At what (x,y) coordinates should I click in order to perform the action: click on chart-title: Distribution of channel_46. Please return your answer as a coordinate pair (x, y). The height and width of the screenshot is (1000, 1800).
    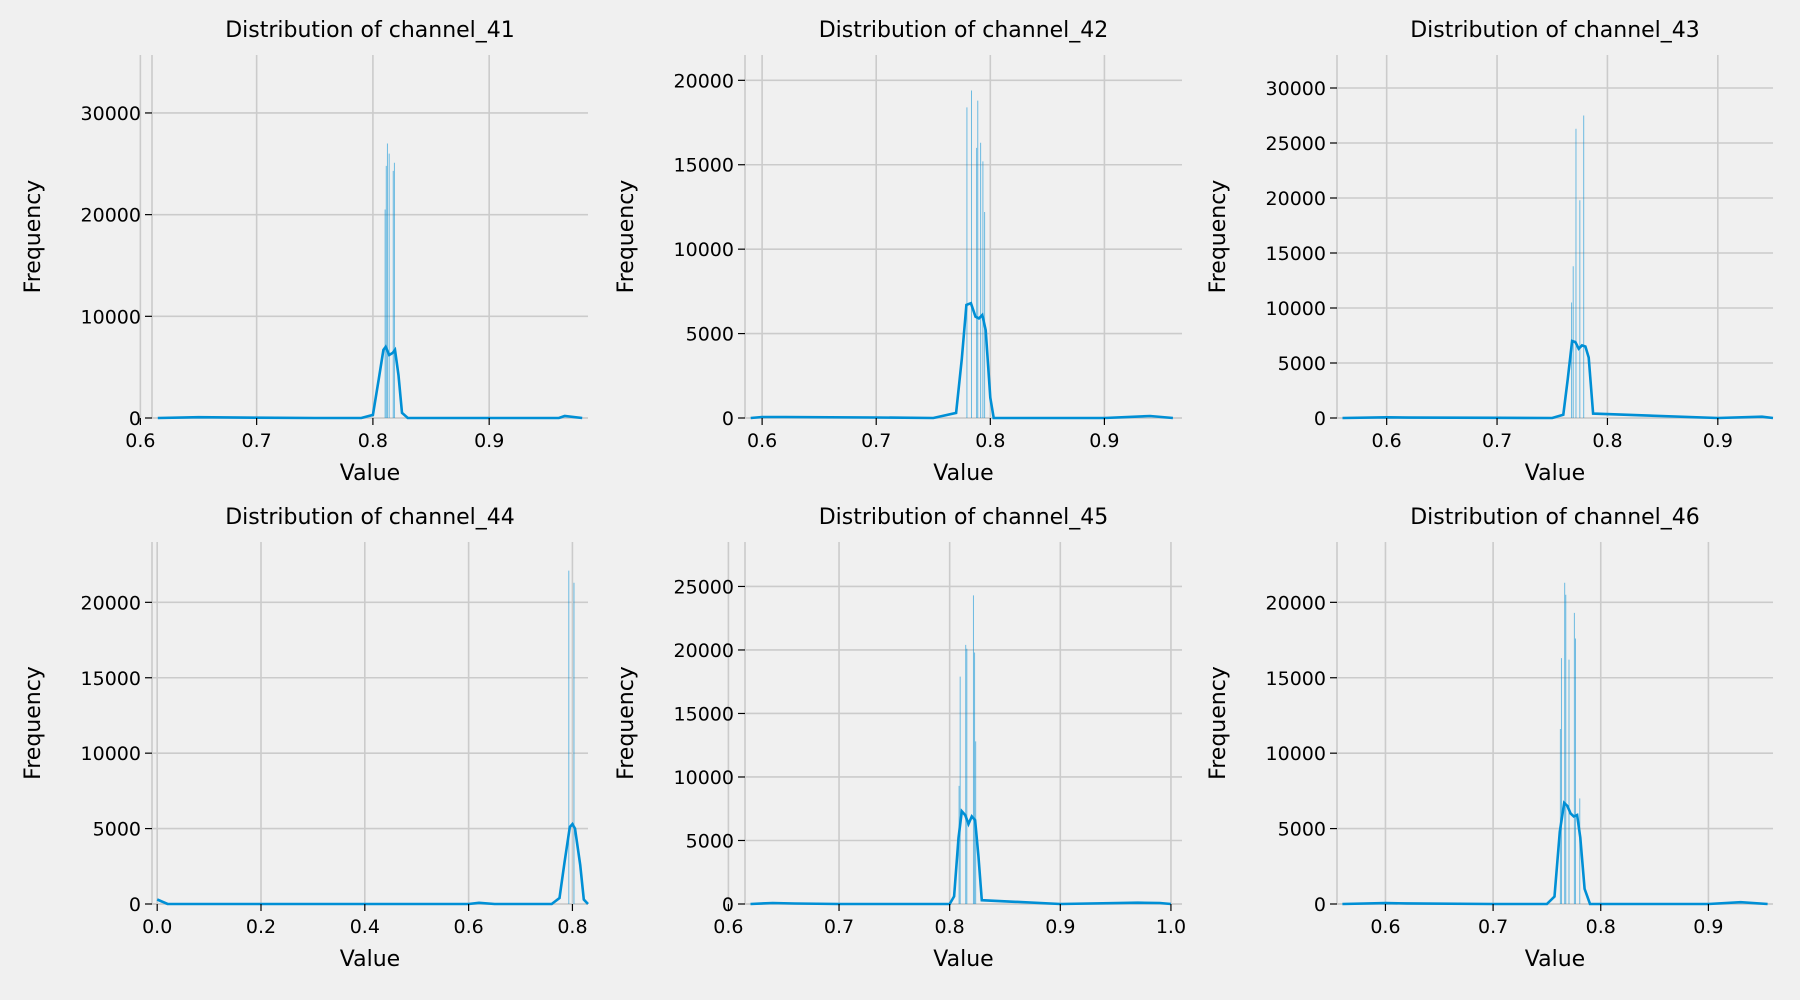
    Looking at the image, I should click on (1555, 517).